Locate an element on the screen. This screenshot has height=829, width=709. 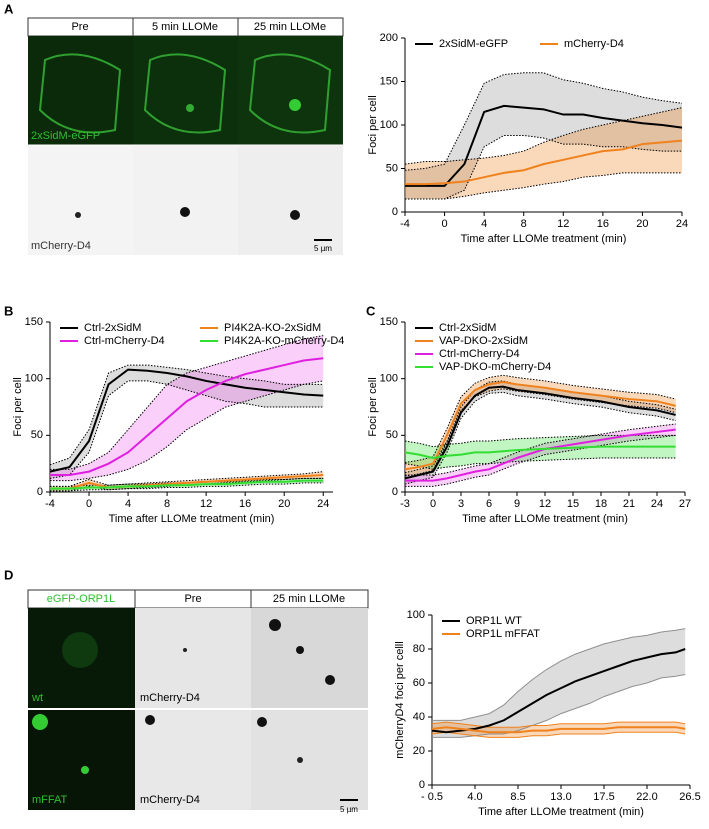
x-tick-label: - 0.5 is located at coordinates (432, 797).